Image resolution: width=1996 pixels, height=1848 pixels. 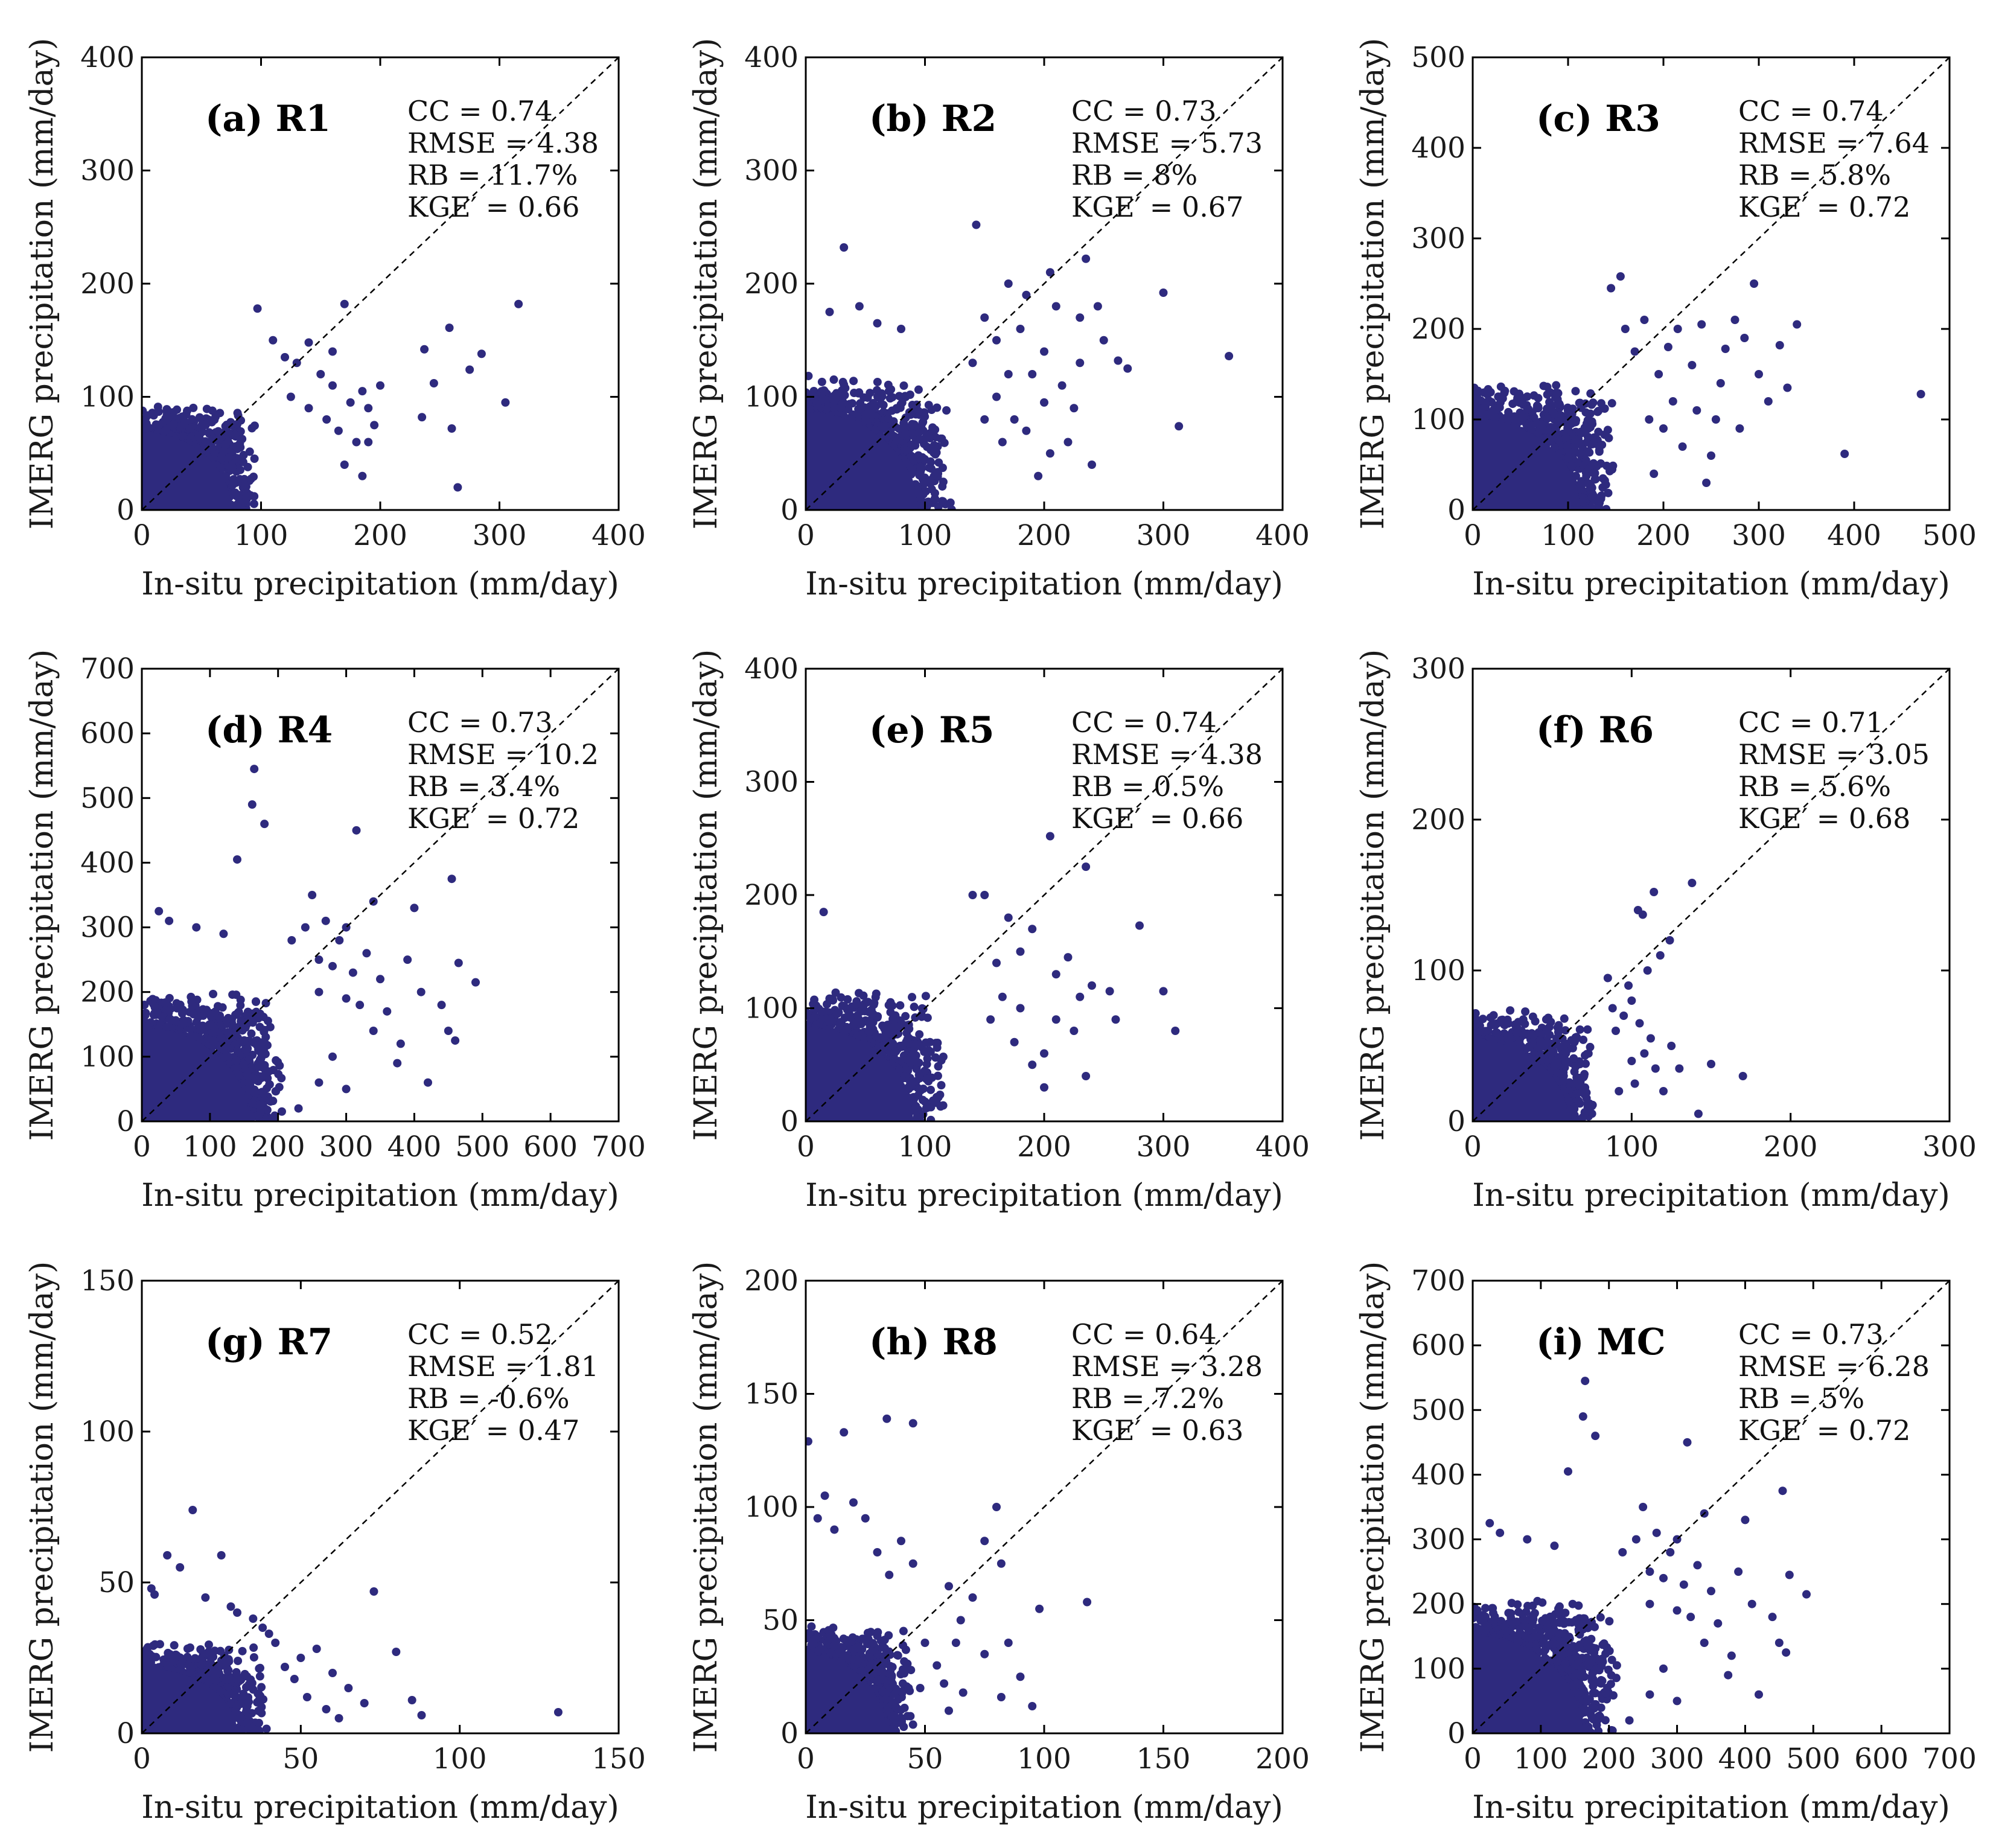 I want to click on y-tick-label: 400, so click(x=771, y=57).